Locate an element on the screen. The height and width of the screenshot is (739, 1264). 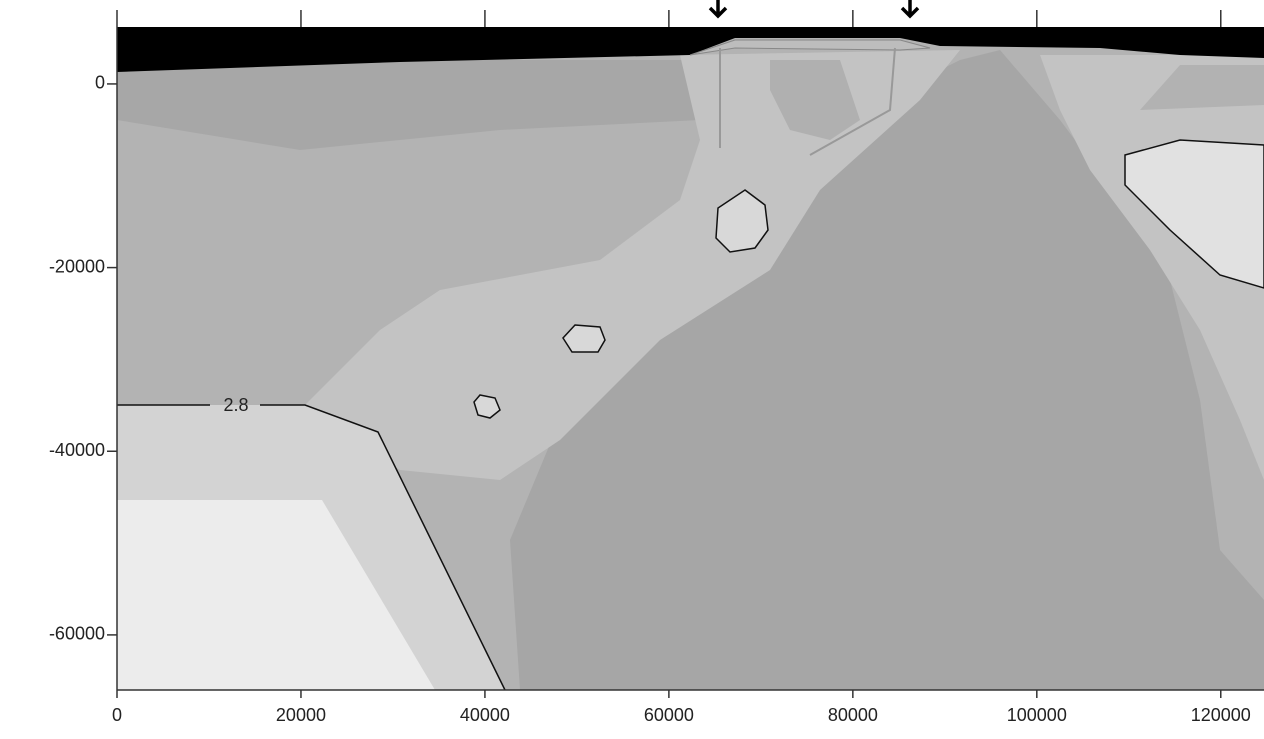
y-tick-label: 0 is located at coordinates (100, 83).